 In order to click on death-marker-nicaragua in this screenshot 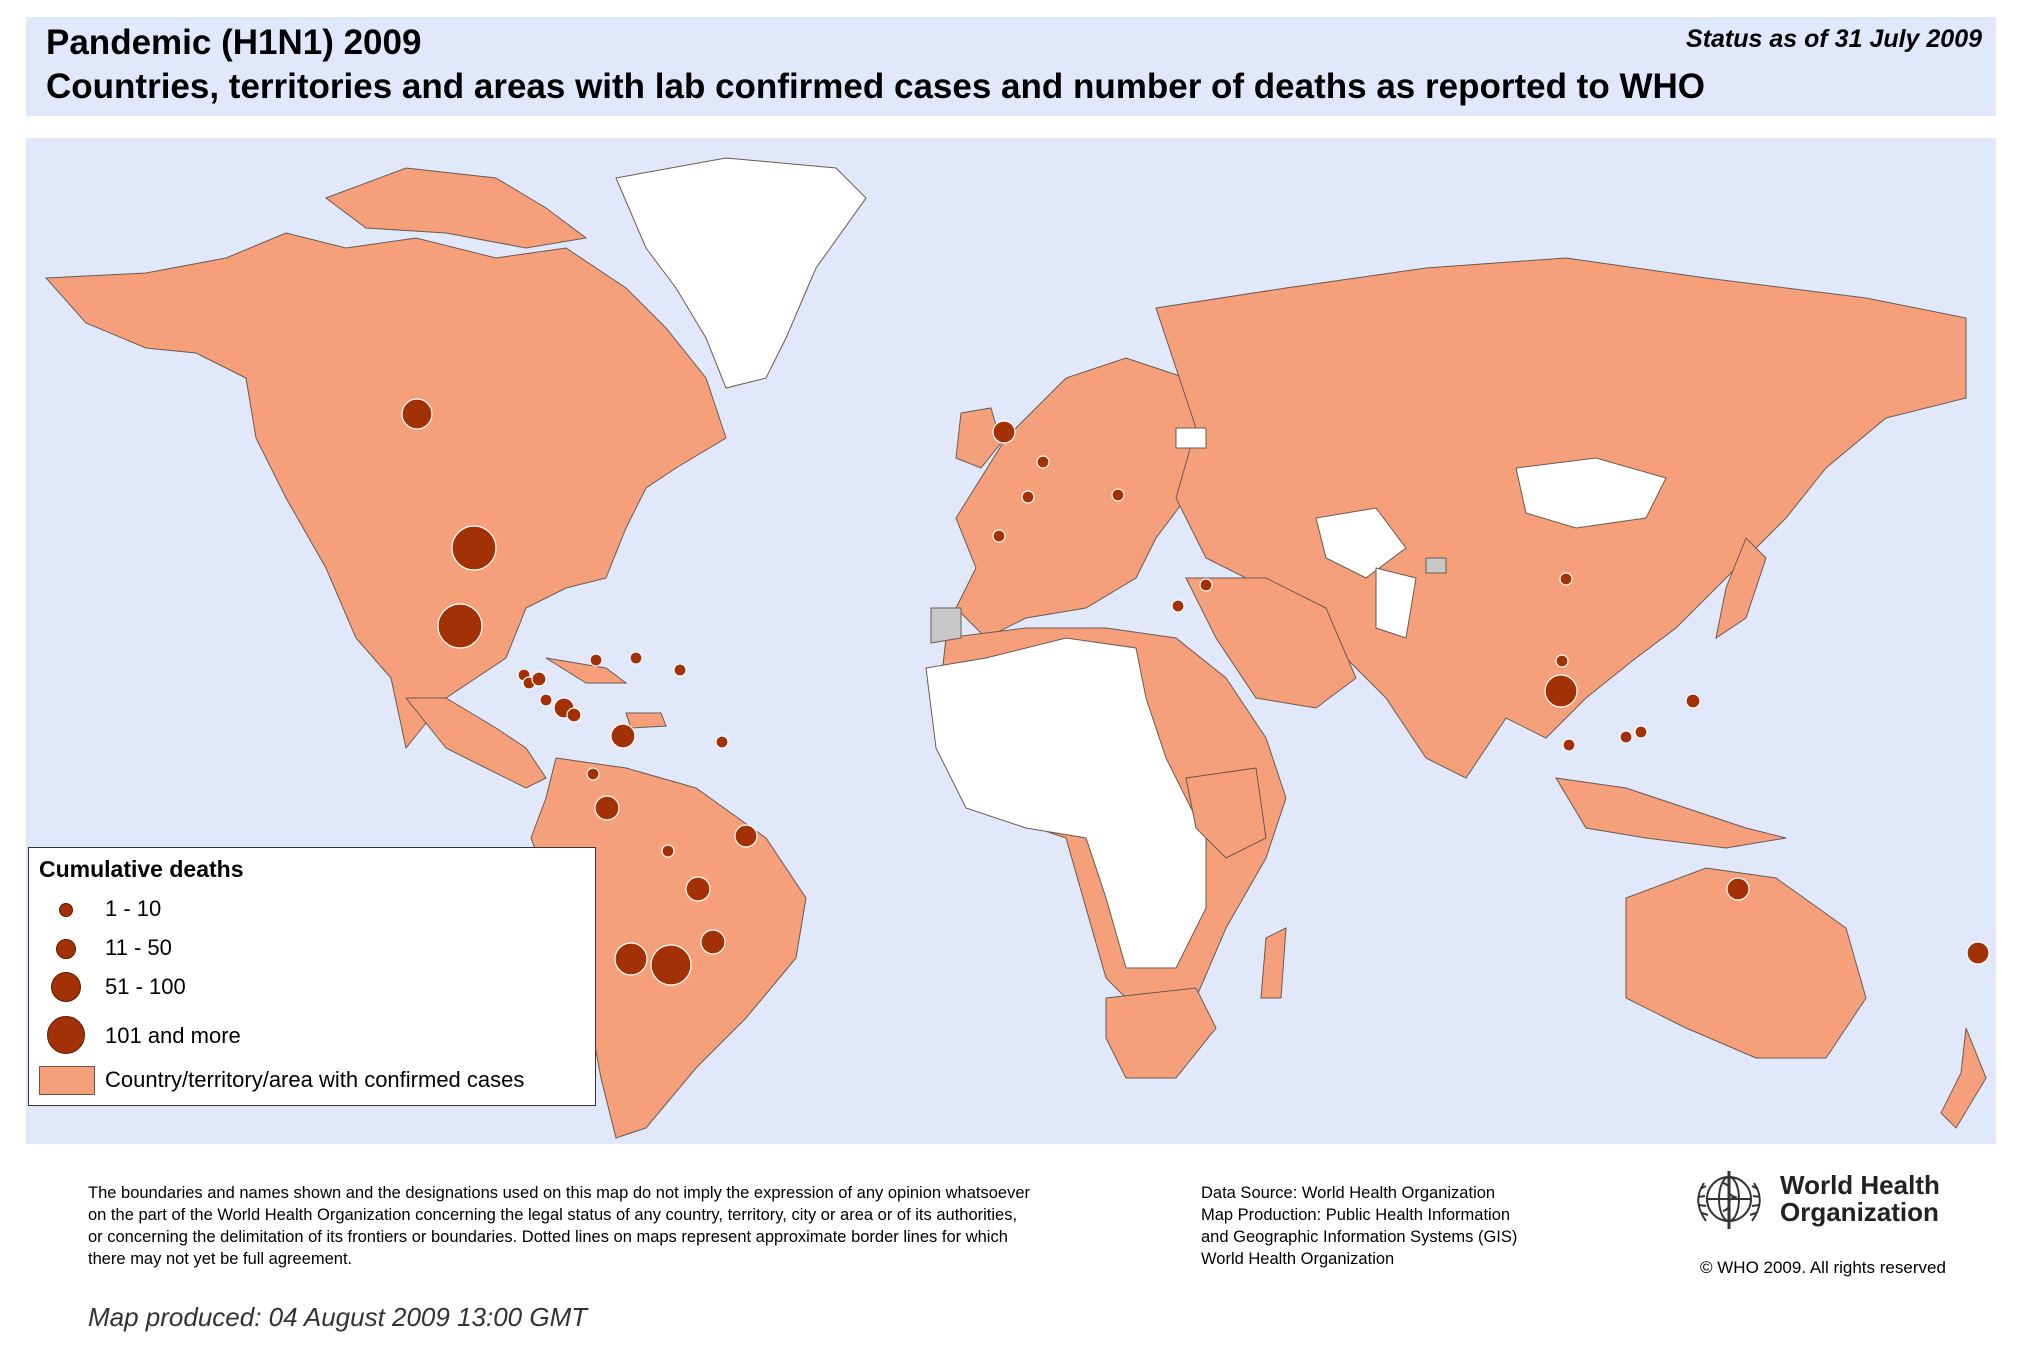, I will do `click(546, 700)`.